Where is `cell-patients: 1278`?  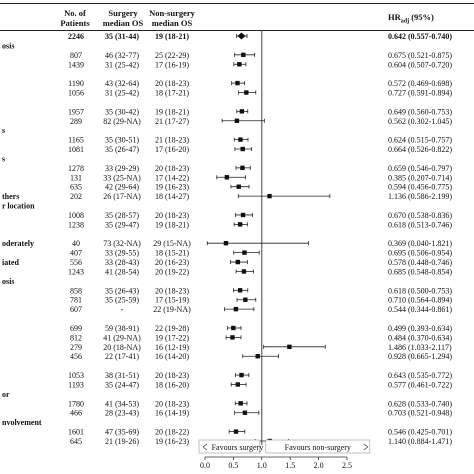
cell-patients: 1278 is located at coordinates (76, 168).